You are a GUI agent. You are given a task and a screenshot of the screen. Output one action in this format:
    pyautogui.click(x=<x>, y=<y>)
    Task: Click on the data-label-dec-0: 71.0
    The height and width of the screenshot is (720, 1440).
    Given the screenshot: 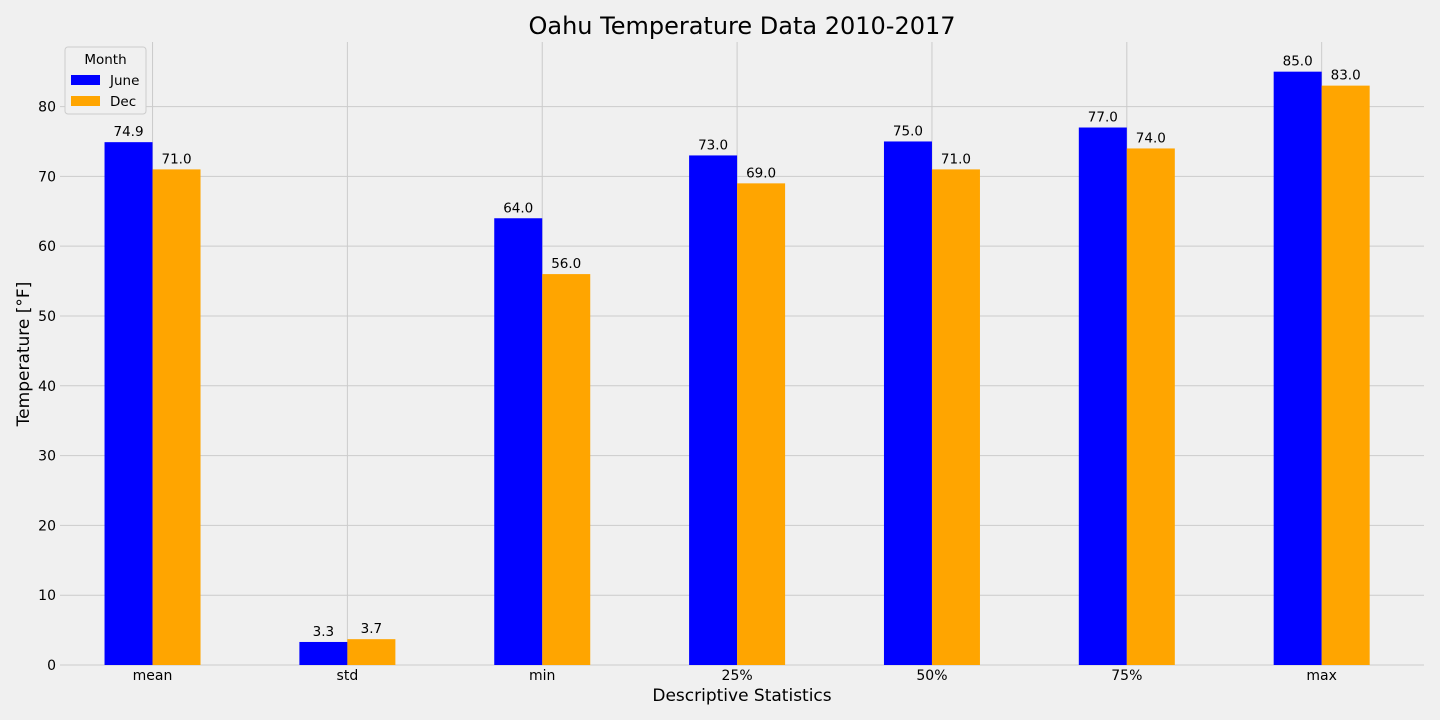 What is the action you would take?
    pyautogui.click(x=176, y=159)
    